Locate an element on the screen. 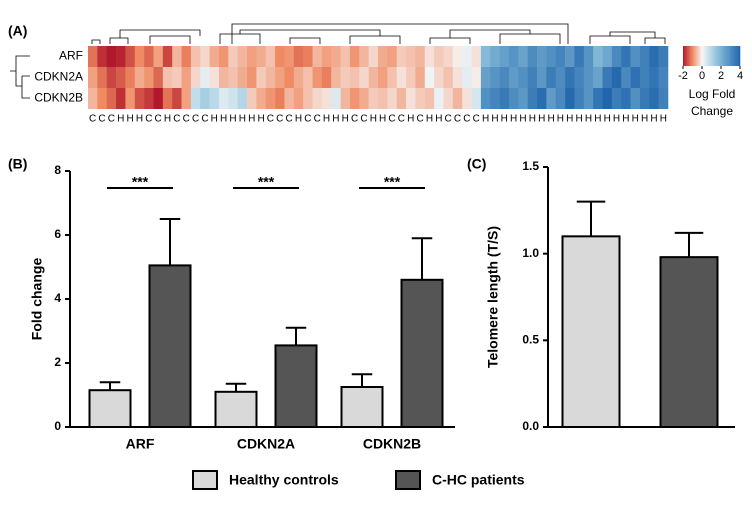  y-tick-label: 8 is located at coordinates (57, 170).